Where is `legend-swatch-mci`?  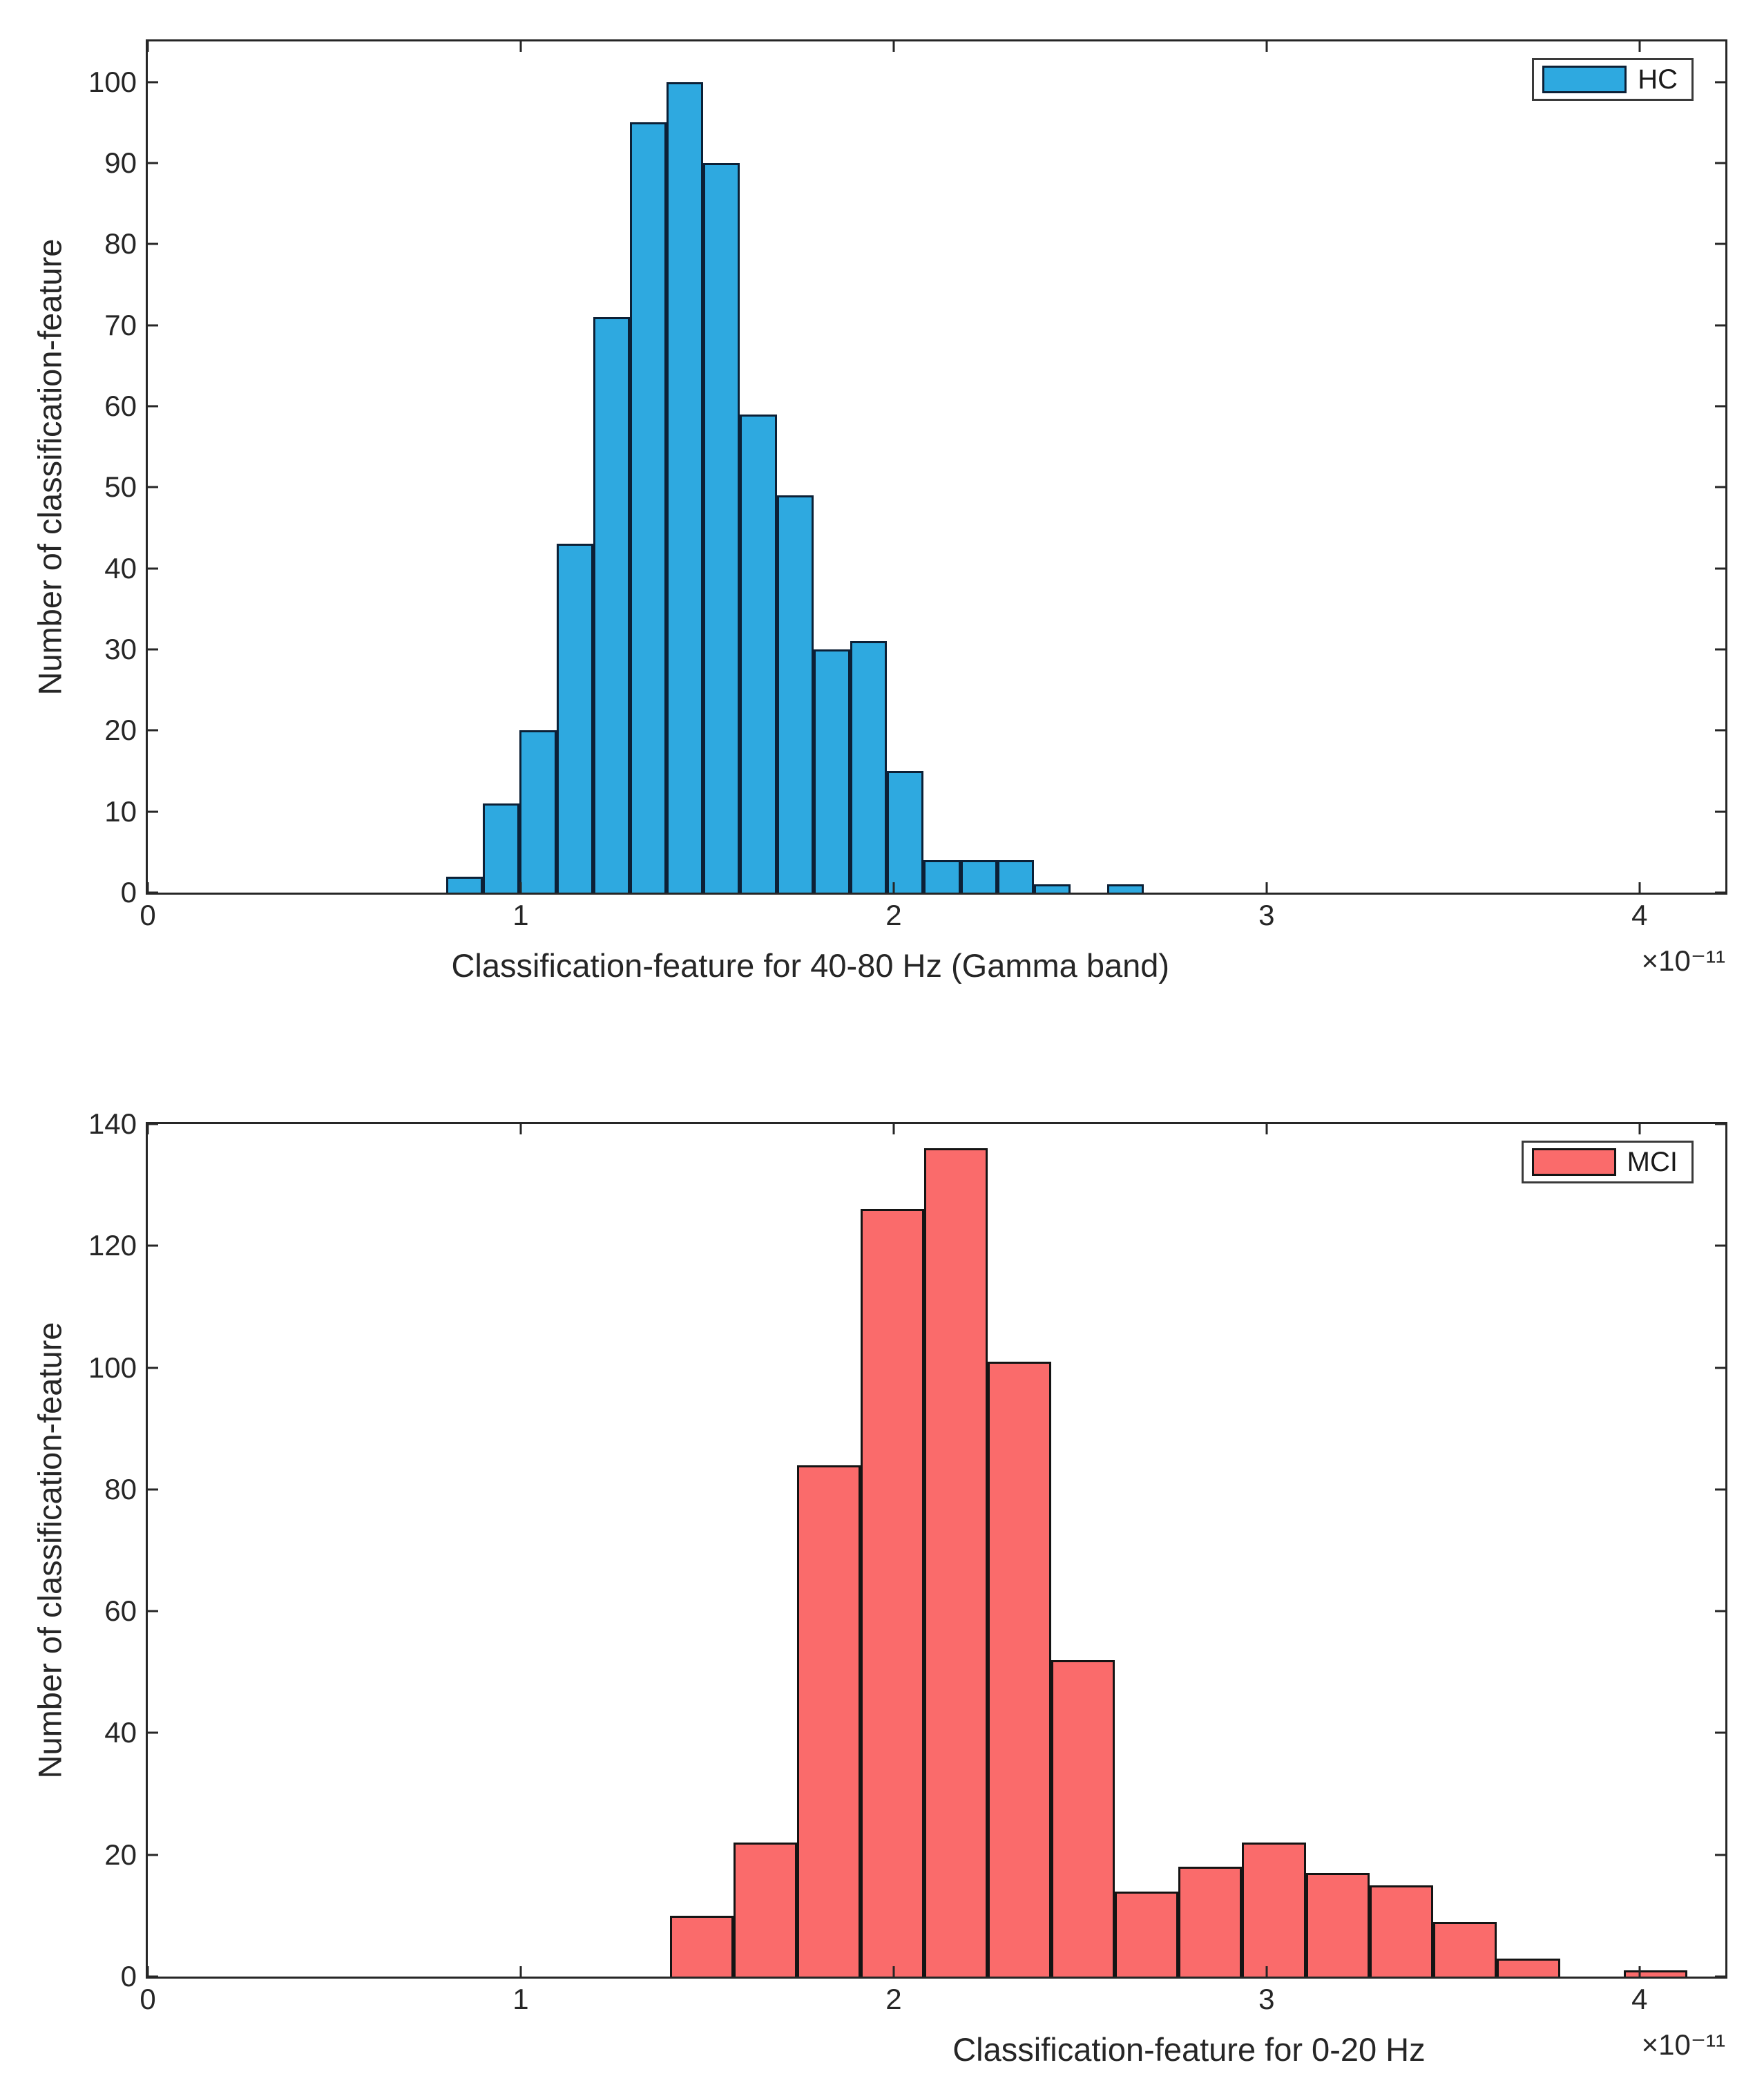 legend-swatch-mci is located at coordinates (1574, 1162).